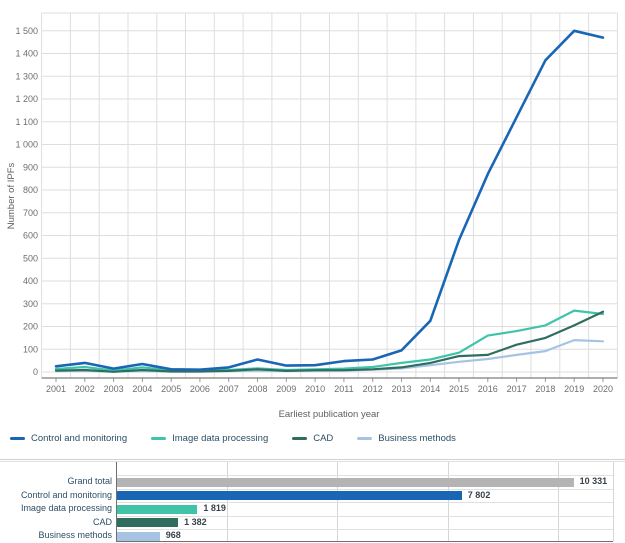 This screenshot has width=625, height=543. I want to click on x-tick-label: 2006, so click(200, 389).